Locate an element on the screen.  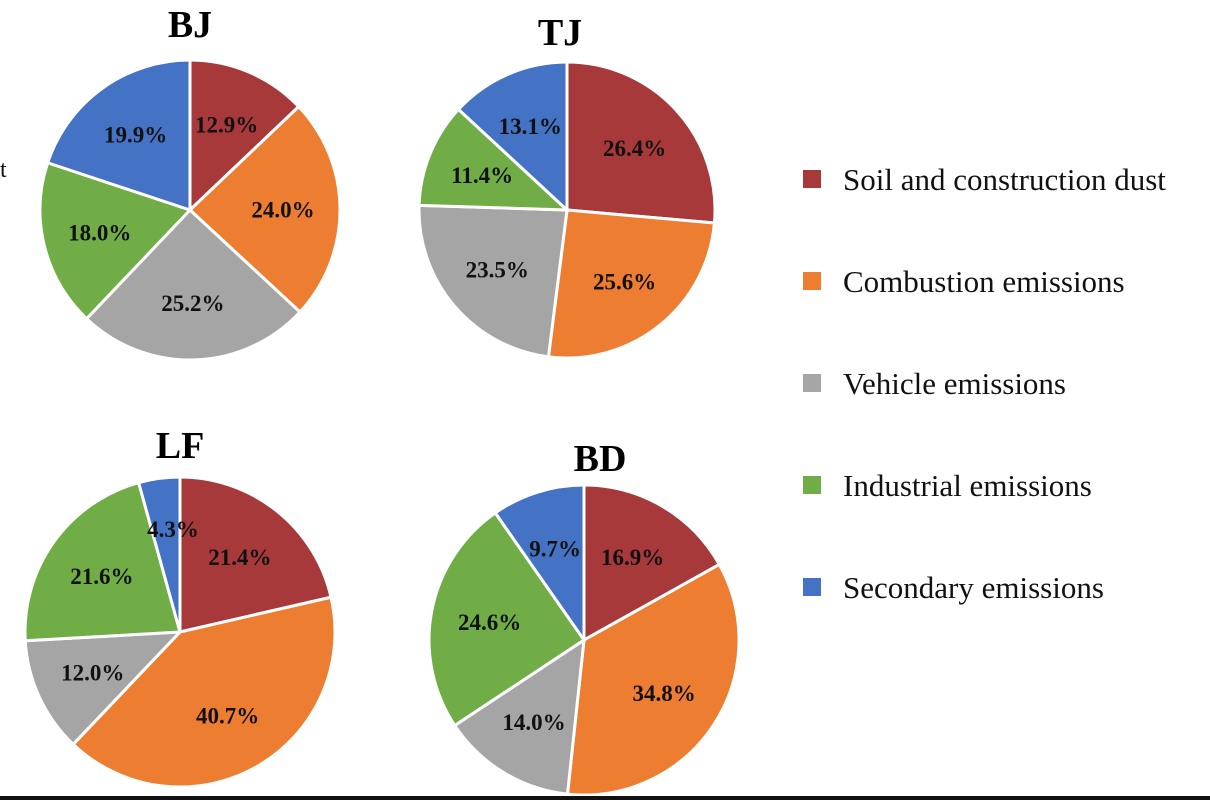
chart-title-tj: TJ is located at coordinates (560, 33).